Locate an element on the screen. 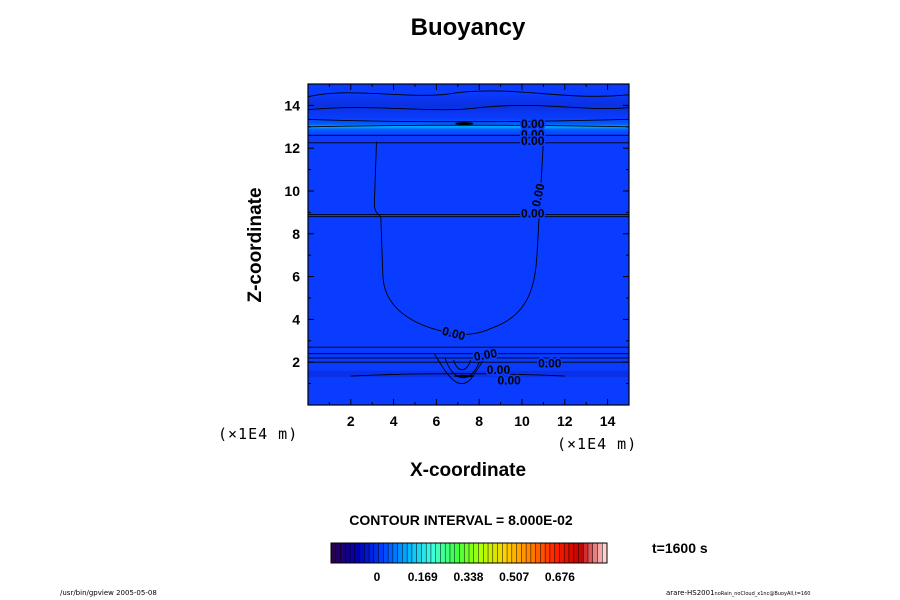 The width and height of the screenshot is (900, 600). contour-label-1: 0.00 is located at coordinates (533, 135).